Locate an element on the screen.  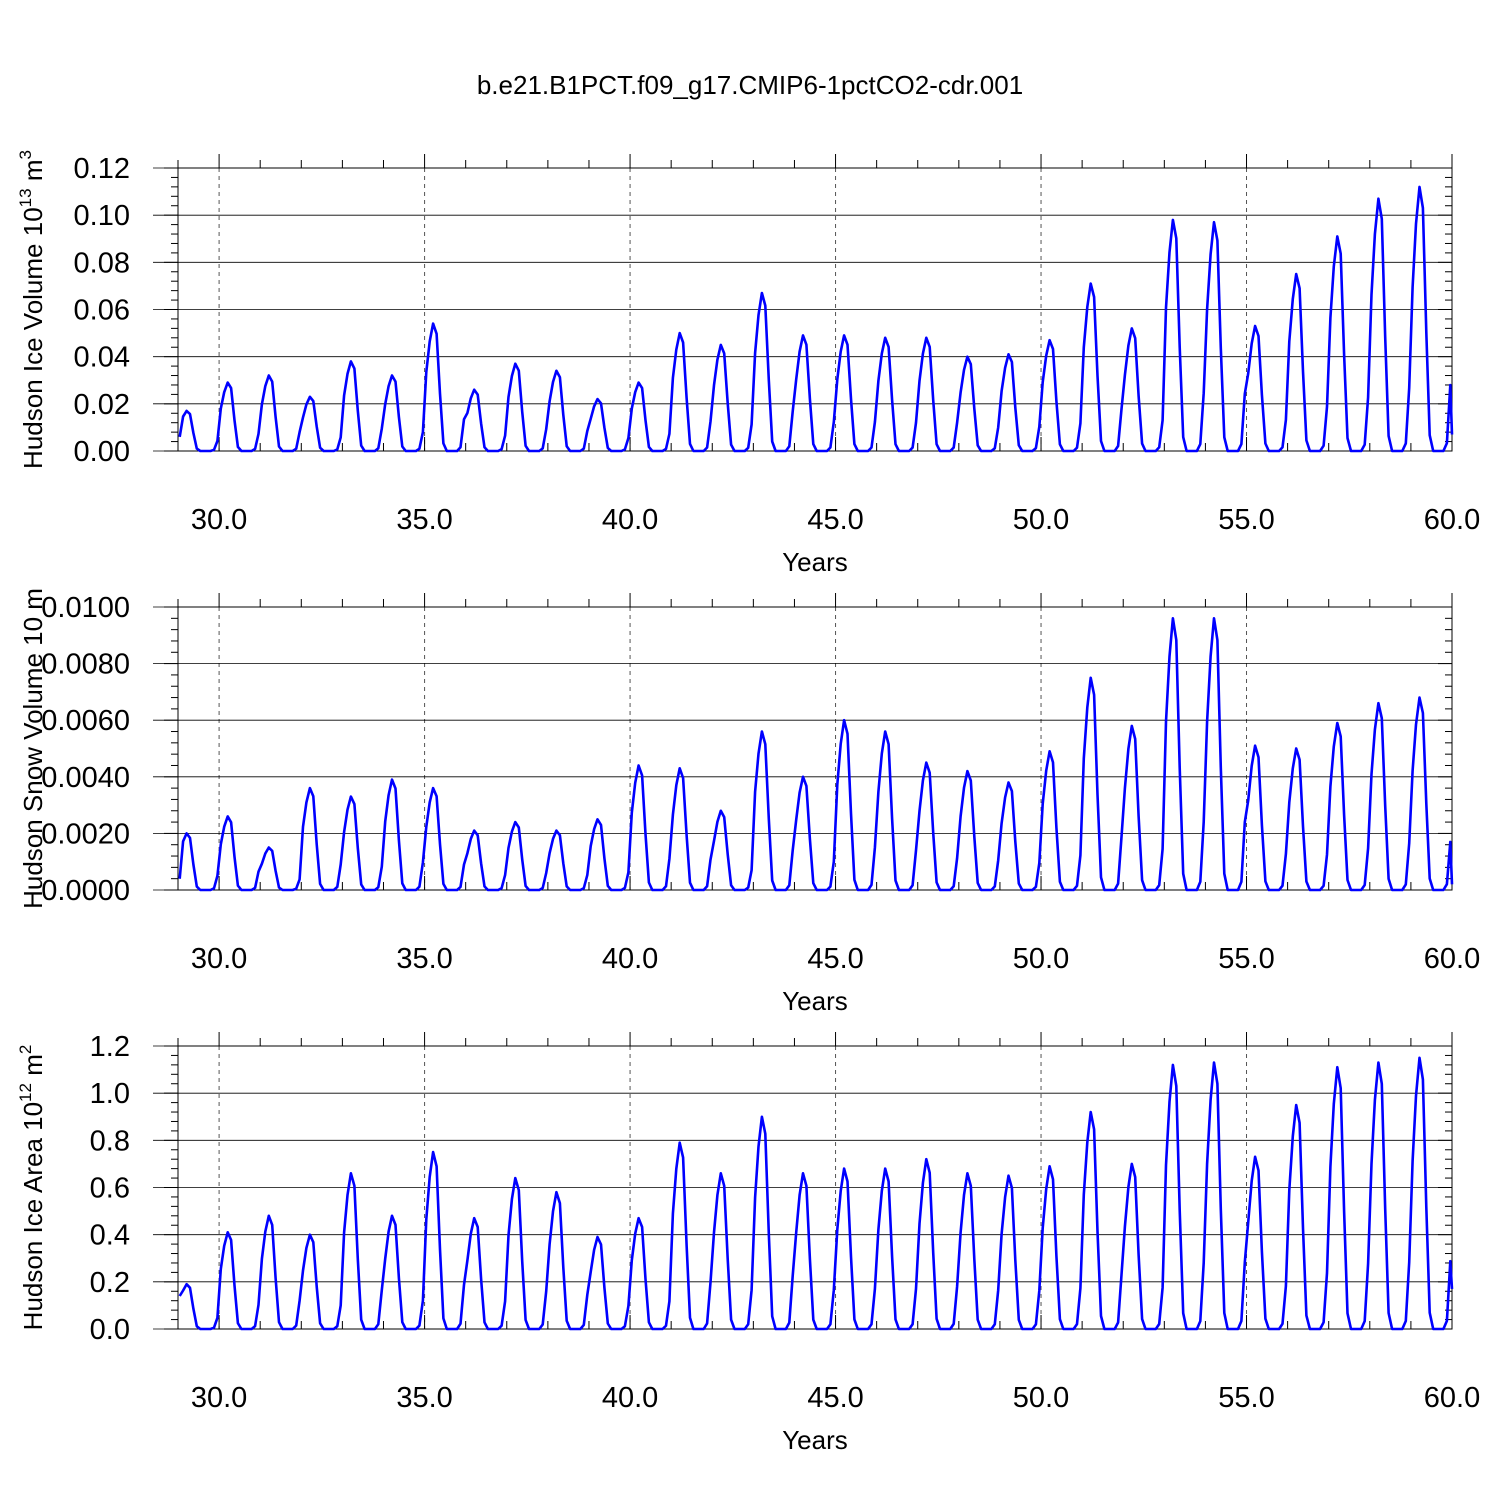
y-tick-label: 0.0000 is located at coordinates (85, 891).